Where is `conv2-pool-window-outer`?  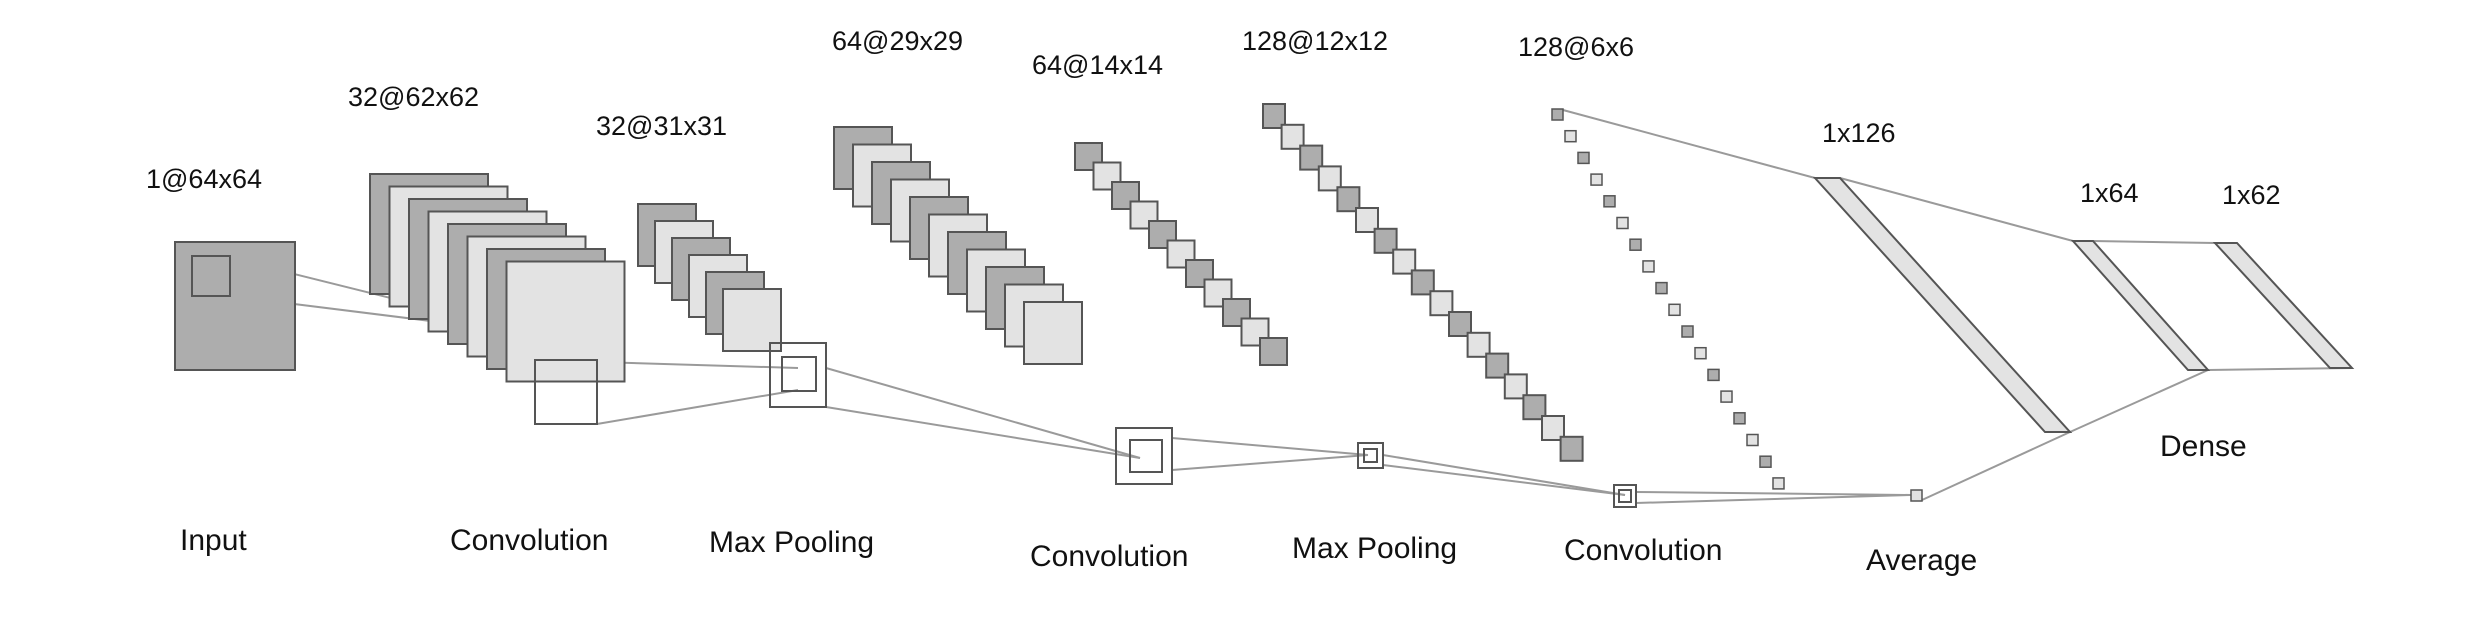
conv2-pool-window-outer is located at coordinates (1144, 456).